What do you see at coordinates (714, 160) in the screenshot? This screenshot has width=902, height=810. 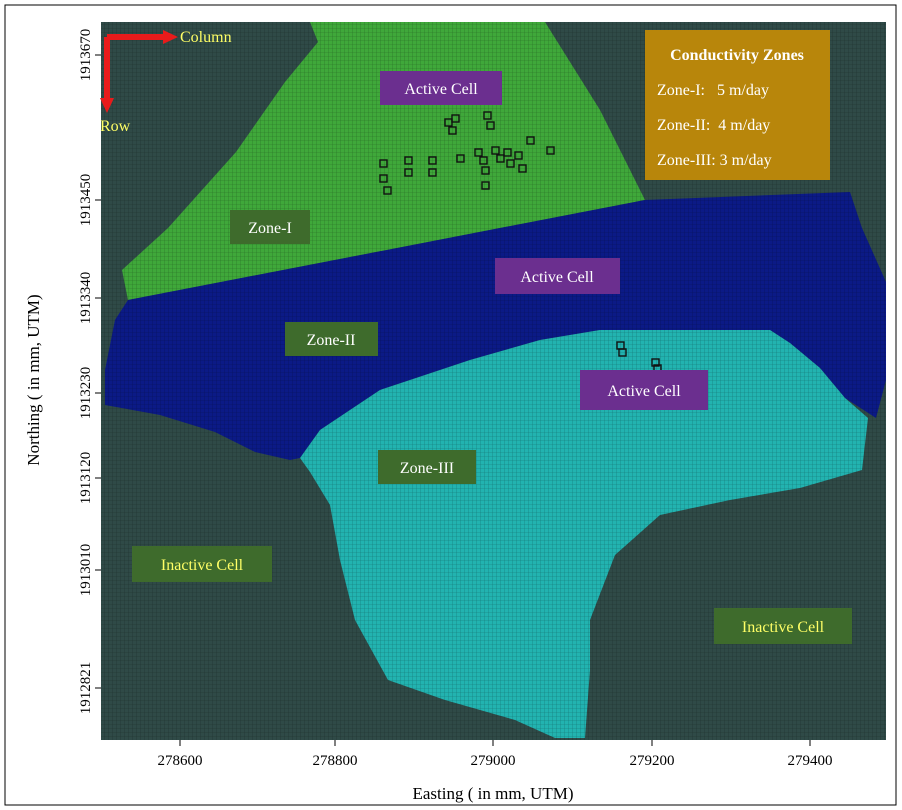 I see `legend-row-zone3: Zone-III: 3 m/day` at bounding box center [714, 160].